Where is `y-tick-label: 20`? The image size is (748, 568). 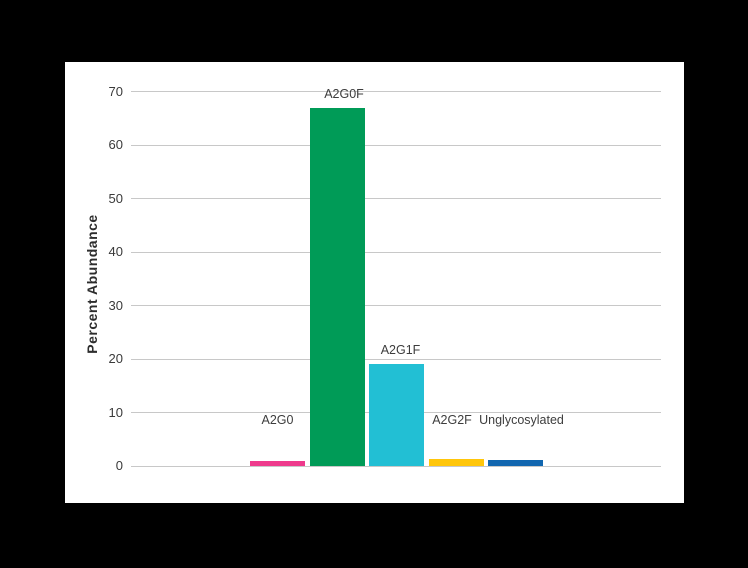
y-tick-label: 20 is located at coordinates (115, 358).